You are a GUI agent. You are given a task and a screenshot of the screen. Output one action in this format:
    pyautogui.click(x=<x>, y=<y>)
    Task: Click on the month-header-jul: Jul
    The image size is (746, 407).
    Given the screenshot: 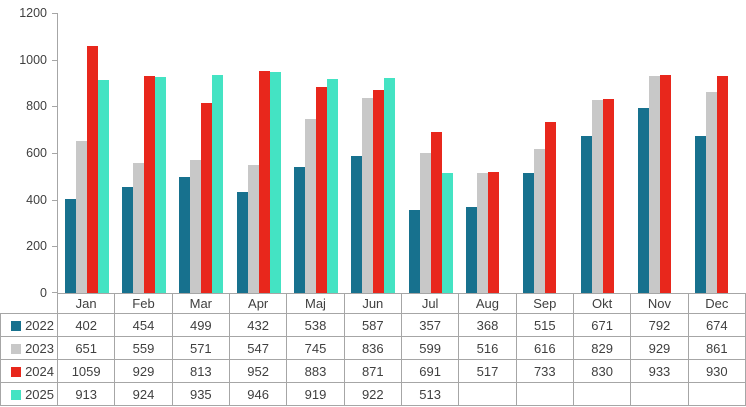 What is the action you would take?
    pyautogui.click(x=430, y=303)
    